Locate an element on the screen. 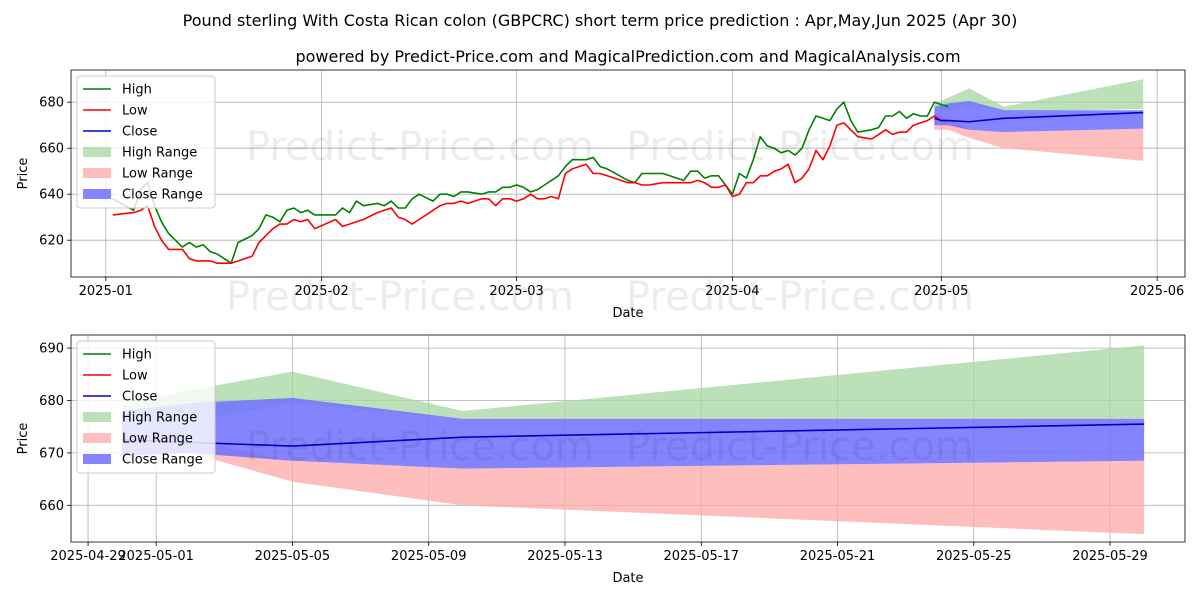 This screenshot has height=600, width=1200. x-tick-label: 2025-04 is located at coordinates (732, 291).